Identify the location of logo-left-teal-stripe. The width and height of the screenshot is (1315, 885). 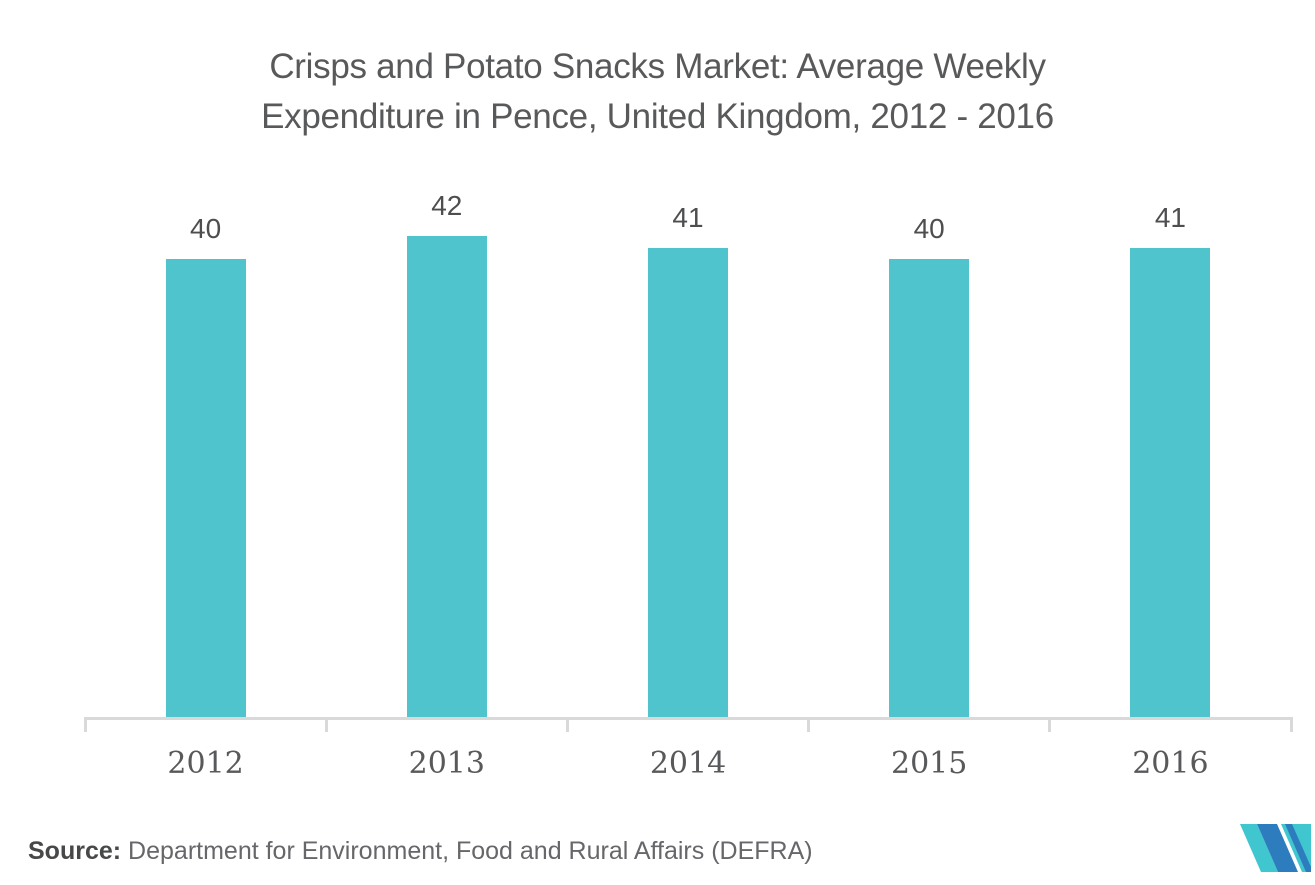
(1259, 848).